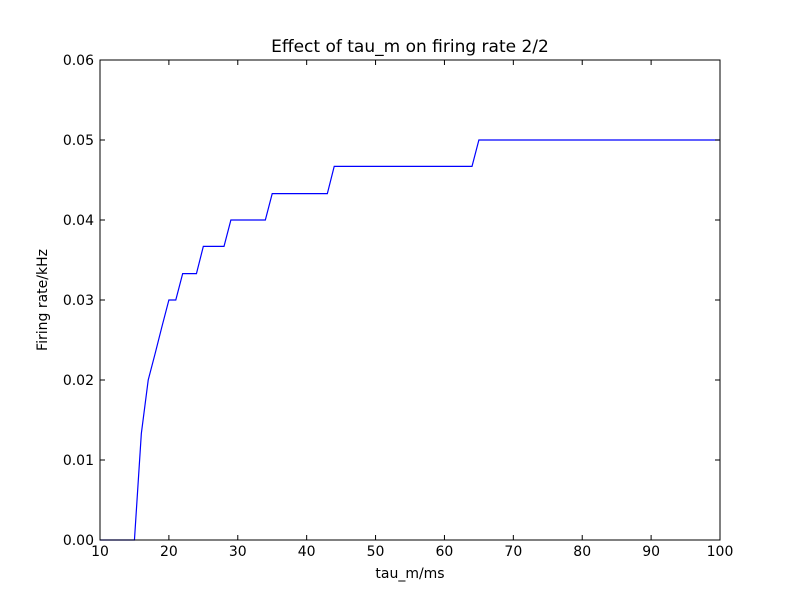 The image size is (800, 600). What do you see at coordinates (78, 221) in the screenshot?
I see `y-tick-label: 0.04` at bounding box center [78, 221].